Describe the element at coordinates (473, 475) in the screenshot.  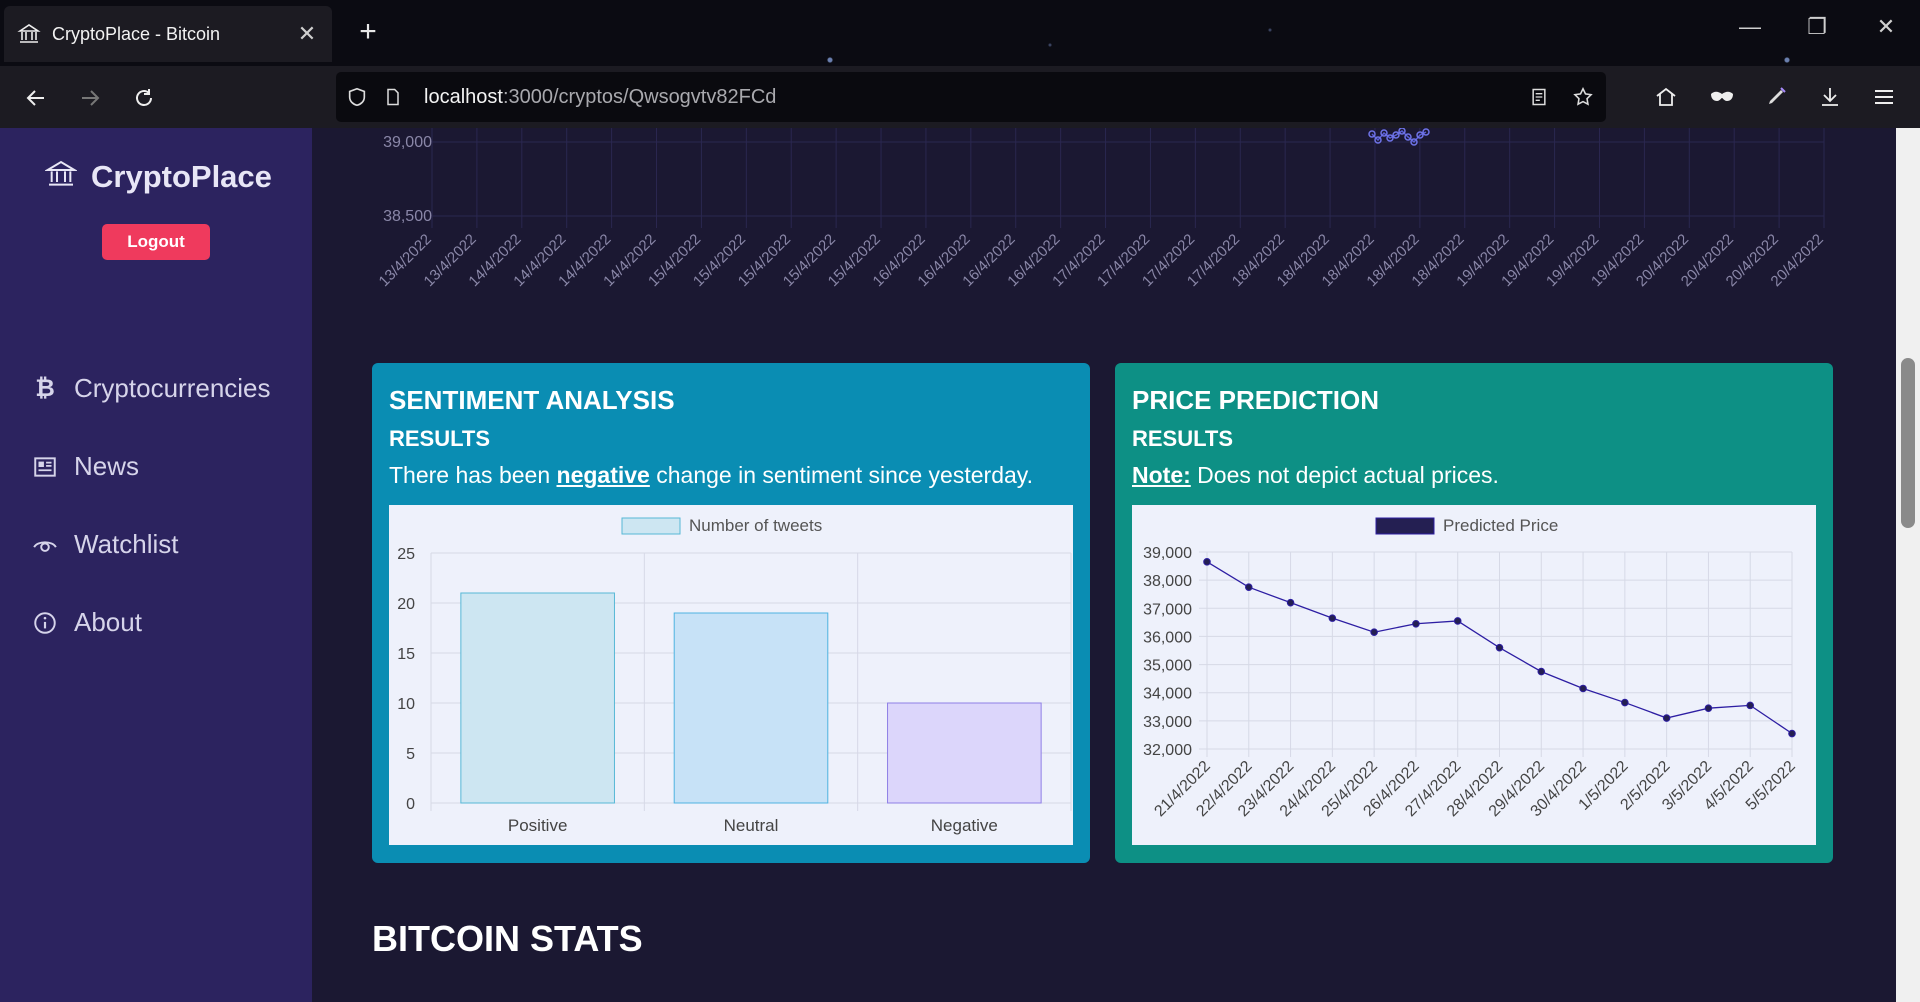
I see `sentiment-text-before: There has been` at that location.